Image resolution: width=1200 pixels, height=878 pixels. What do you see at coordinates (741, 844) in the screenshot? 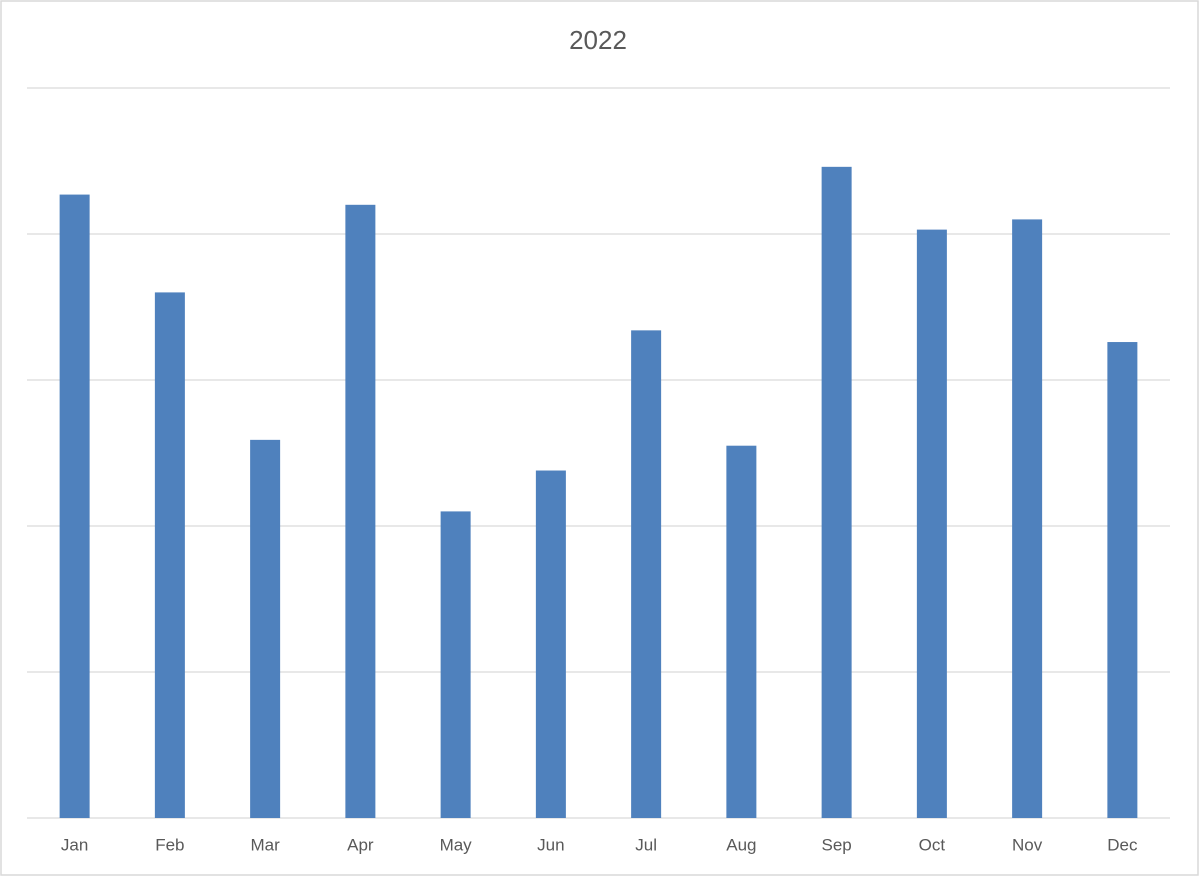
I see `x-tick-label: Aug` at bounding box center [741, 844].